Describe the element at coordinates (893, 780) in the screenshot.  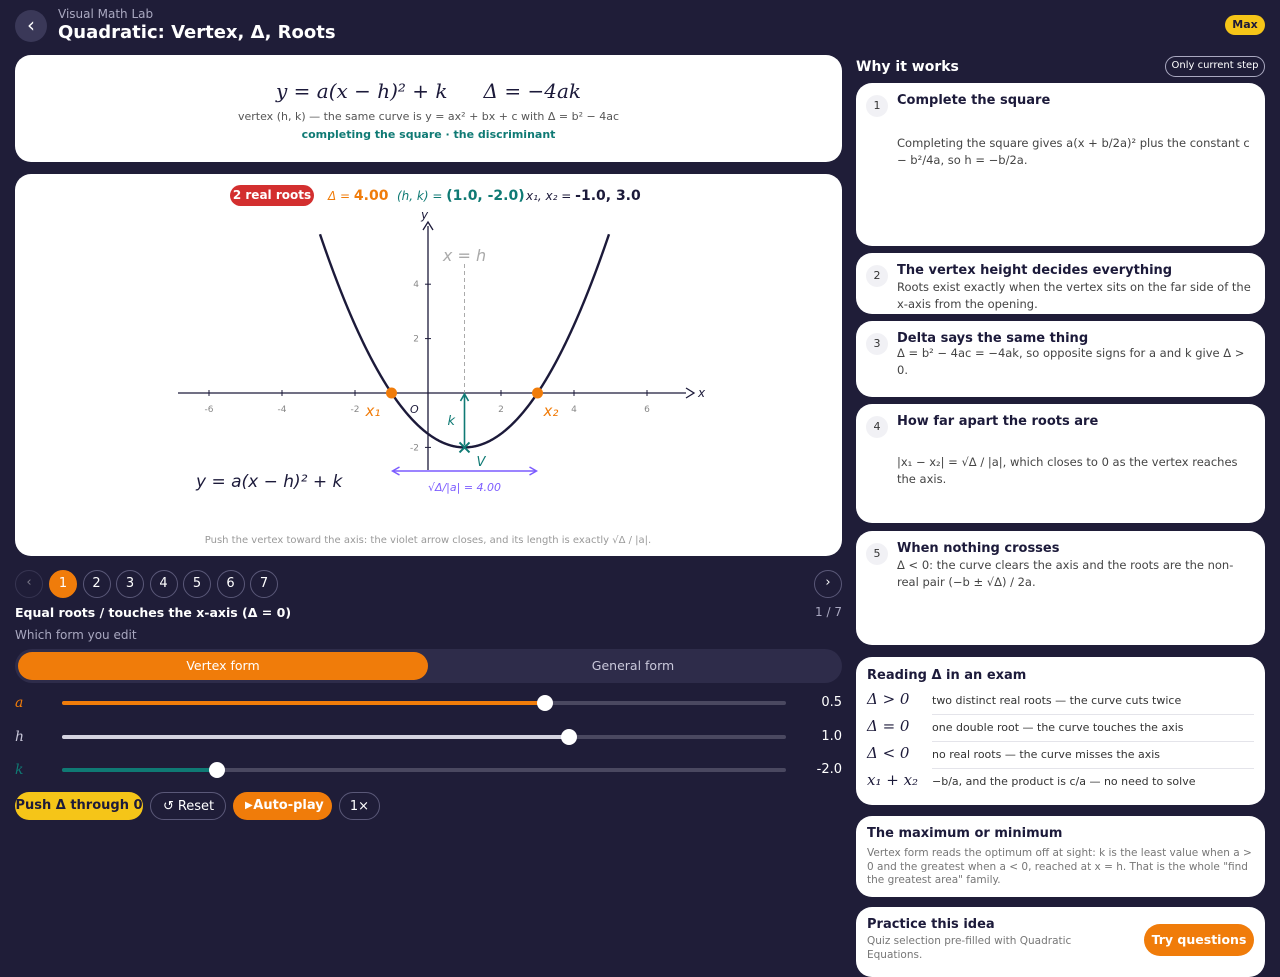
I see `exam-formula: x₁ + x₂` at that location.